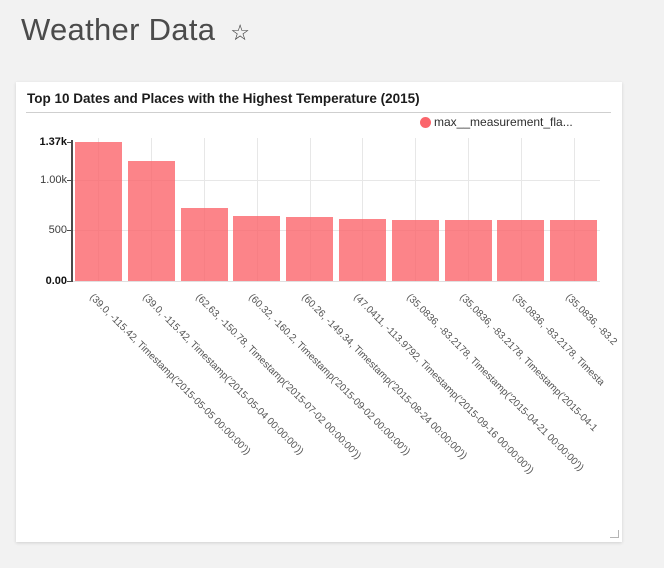  I want to click on legend-series-dot-icon, so click(425, 122).